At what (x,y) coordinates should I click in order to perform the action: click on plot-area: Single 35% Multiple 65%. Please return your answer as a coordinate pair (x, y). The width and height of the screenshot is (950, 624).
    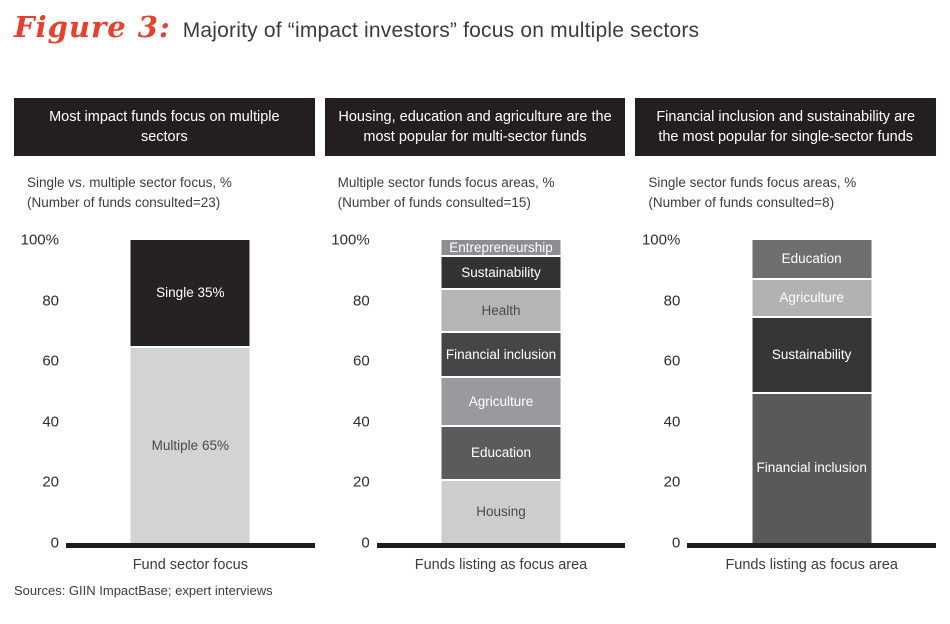
    Looking at the image, I should click on (190, 391).